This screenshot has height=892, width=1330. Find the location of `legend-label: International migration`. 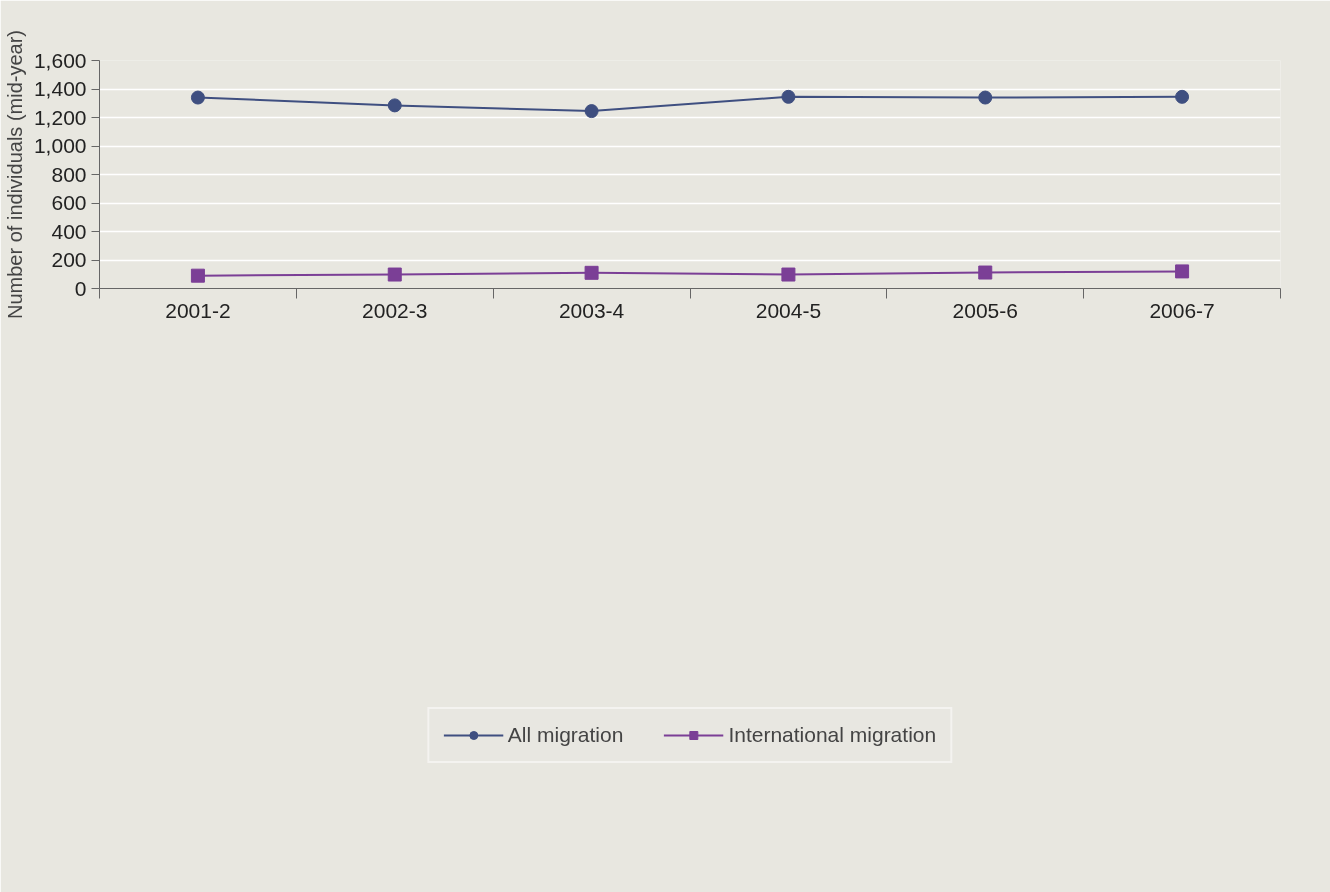

legend-label: International migration is located at coordinates (832, 735).